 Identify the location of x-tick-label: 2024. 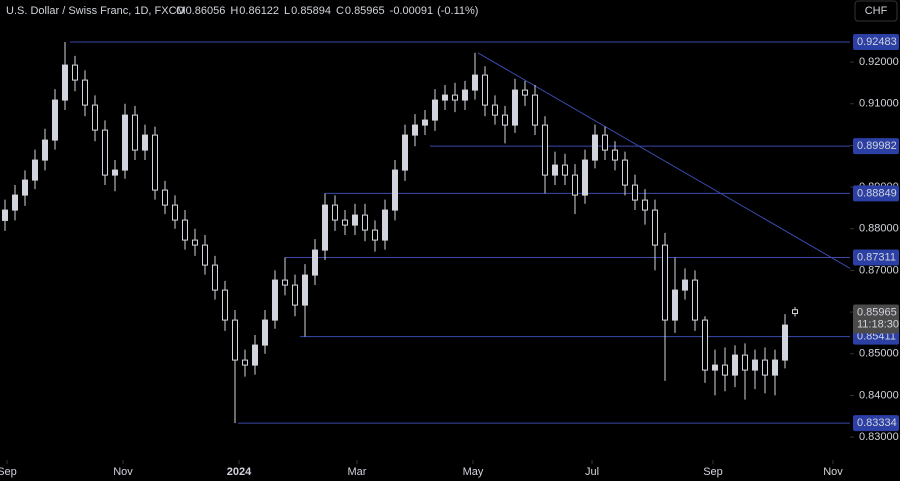
(239, 472).